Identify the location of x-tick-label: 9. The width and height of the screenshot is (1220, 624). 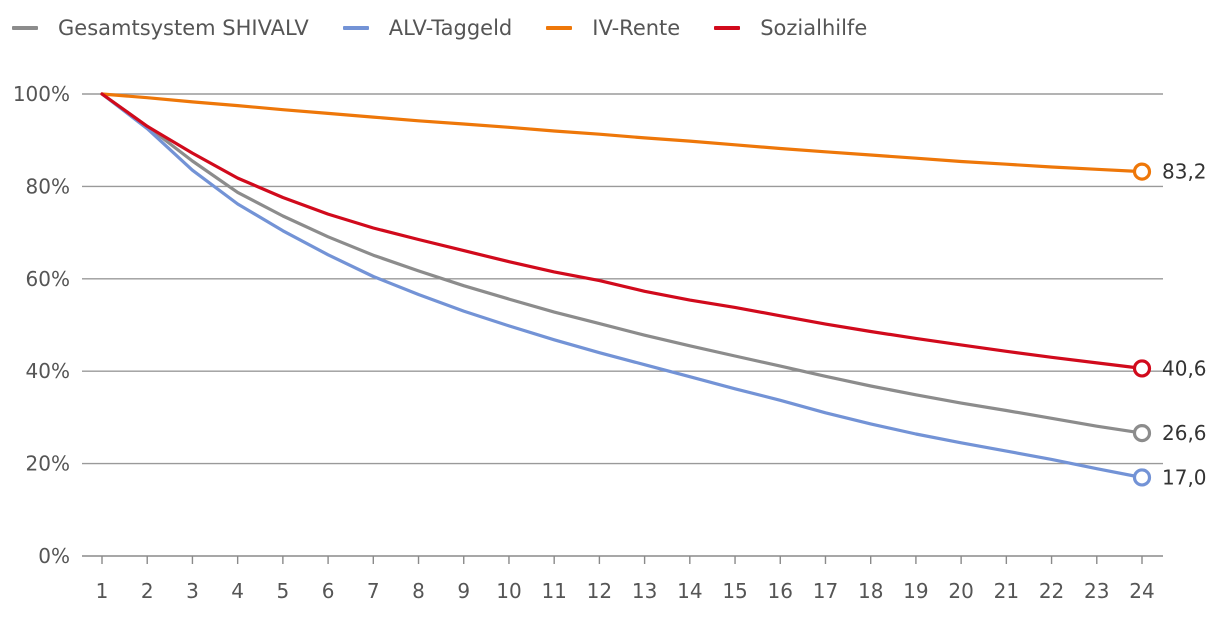
(463, 591).